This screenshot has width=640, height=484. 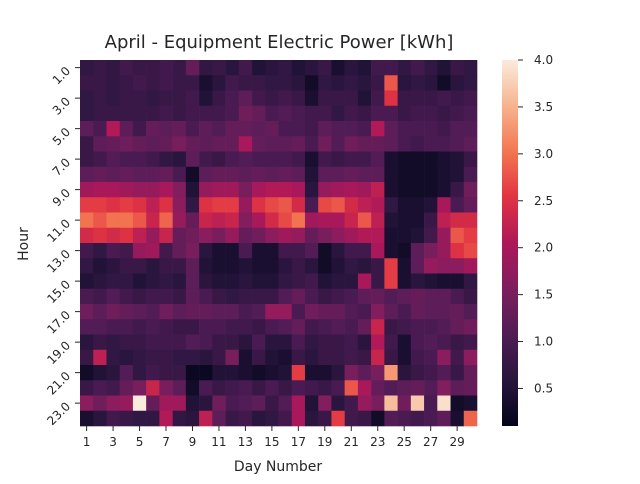 I want to click on y-tick-label: 19.0, so click(x=58, y=352).